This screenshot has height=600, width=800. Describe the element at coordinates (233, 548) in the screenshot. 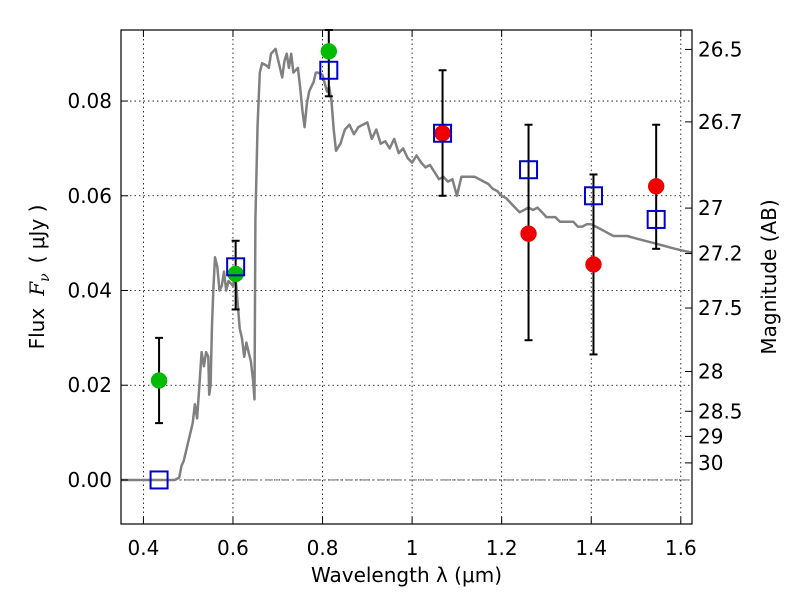

I see `x-tick-label: 0.6` at that location.